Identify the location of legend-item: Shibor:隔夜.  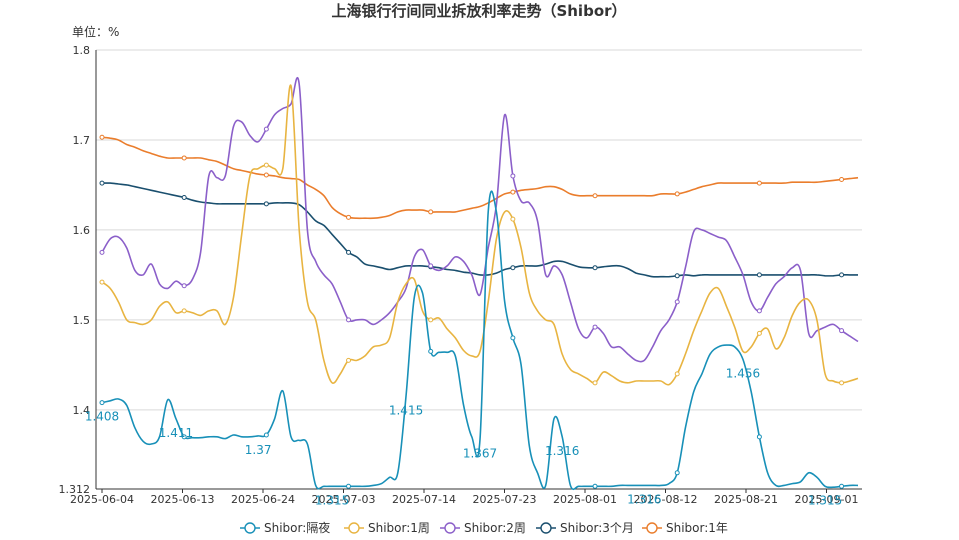
(285, 527).